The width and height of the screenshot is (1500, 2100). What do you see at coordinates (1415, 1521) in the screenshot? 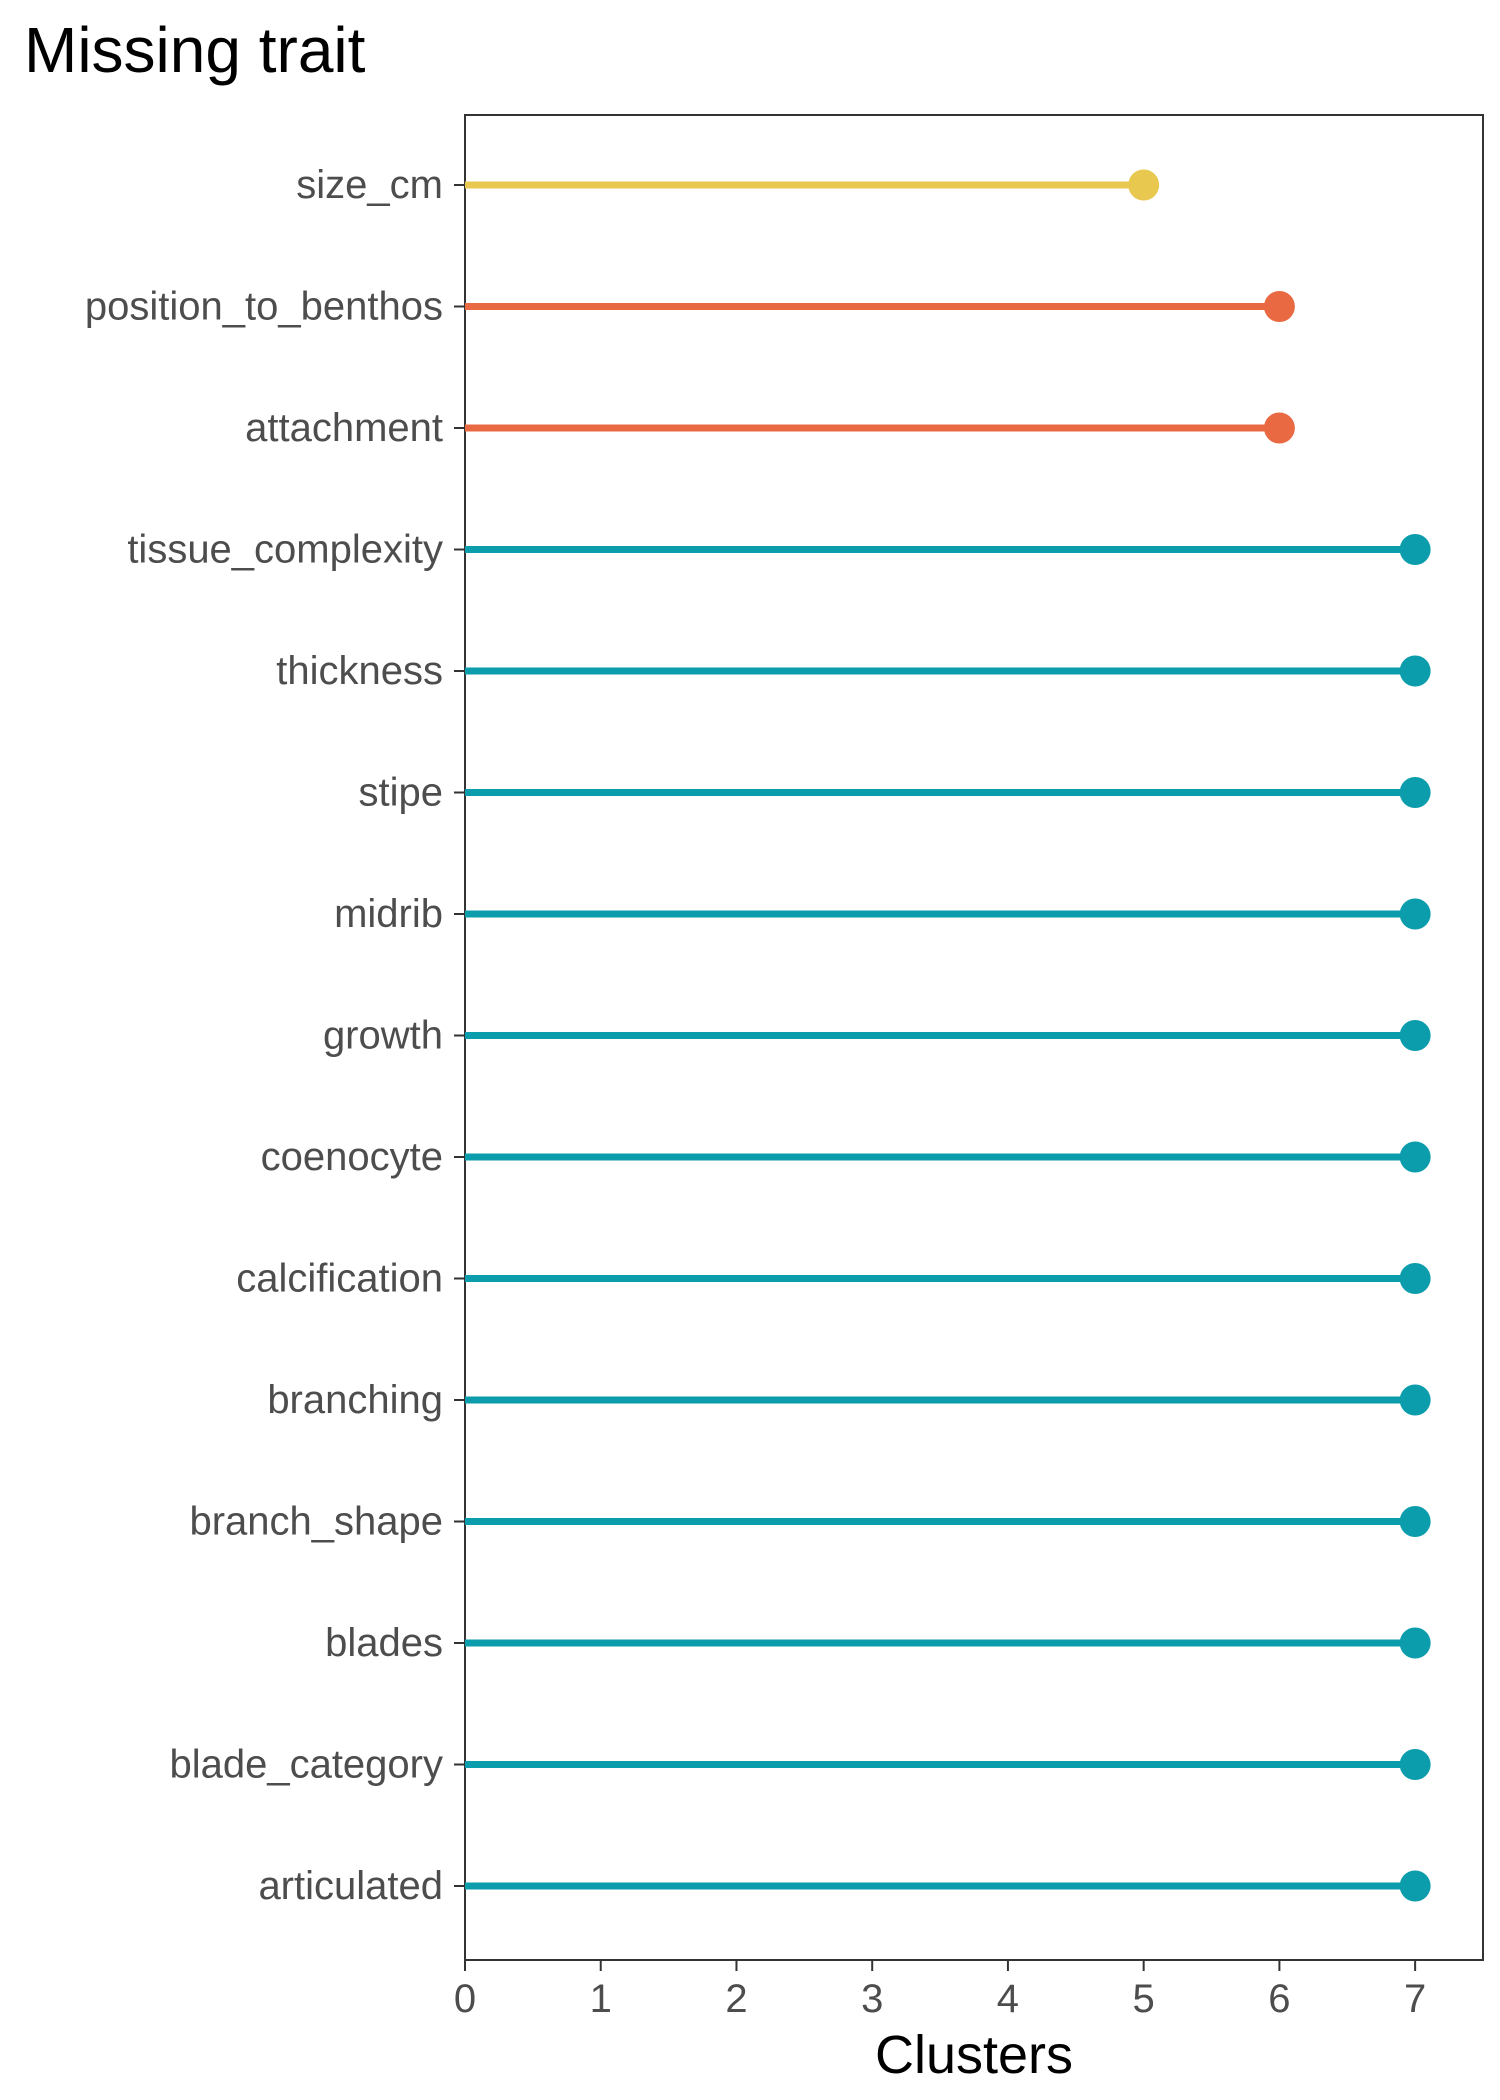
I see `point-branch_shape` at bounding box center [1415, 1521].